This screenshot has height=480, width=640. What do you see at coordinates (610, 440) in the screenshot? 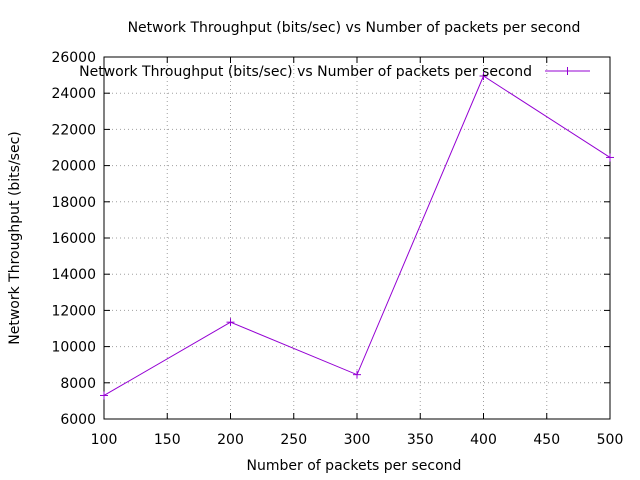
I see `x-tick-label: 500` at bounding box center [610, 440].